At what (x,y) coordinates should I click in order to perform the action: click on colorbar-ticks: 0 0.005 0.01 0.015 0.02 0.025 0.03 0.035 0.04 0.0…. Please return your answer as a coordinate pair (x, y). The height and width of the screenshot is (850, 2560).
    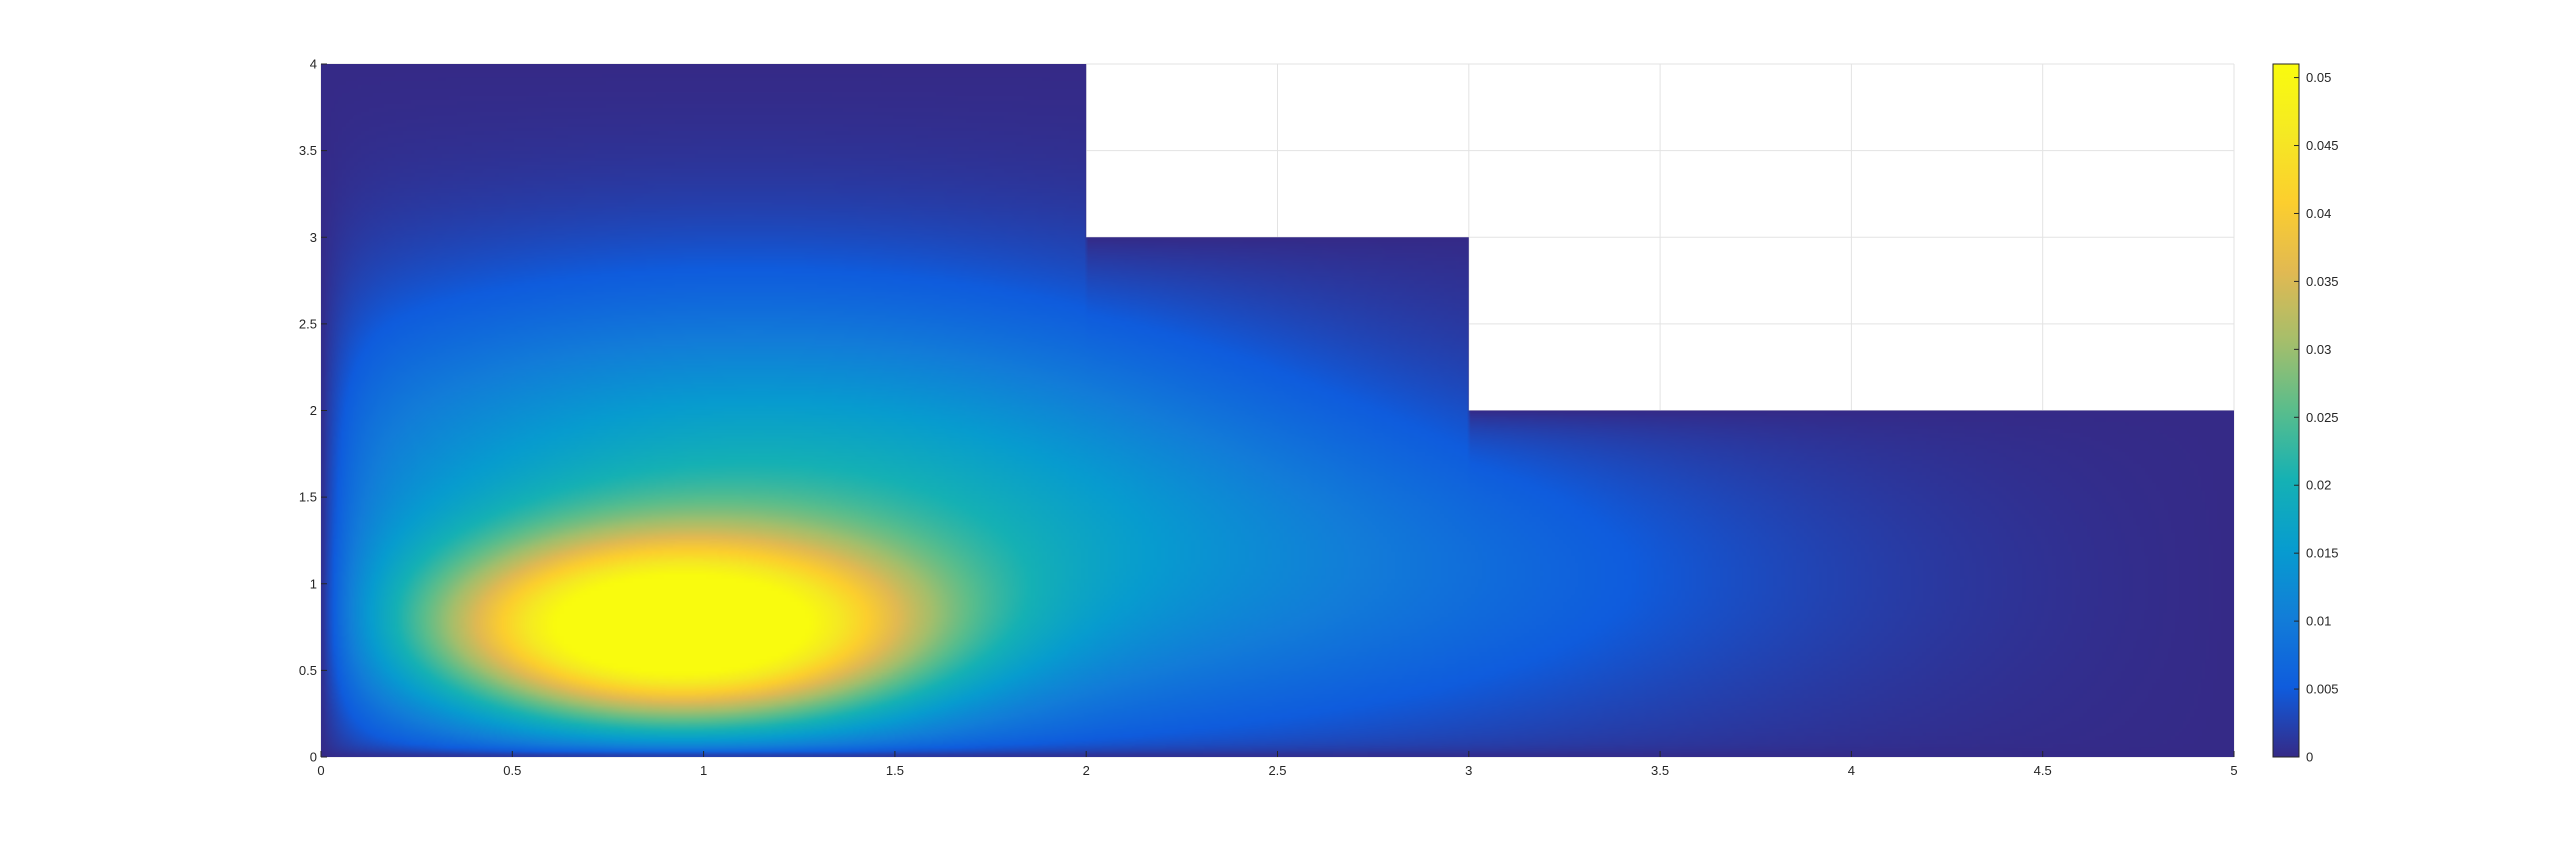
    Looking at the image, I should click on (2316, 417).